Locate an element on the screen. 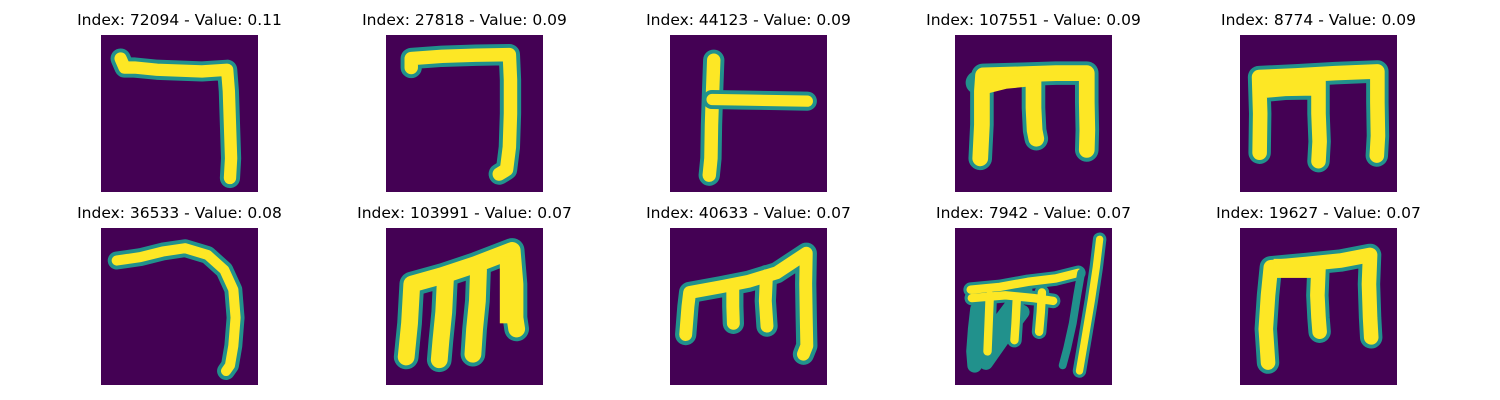 The height and width of the screenshot is (400, 1500). panel-title: Index: 8774 - Value: 0.09 is located at coordinates (1318, 20).